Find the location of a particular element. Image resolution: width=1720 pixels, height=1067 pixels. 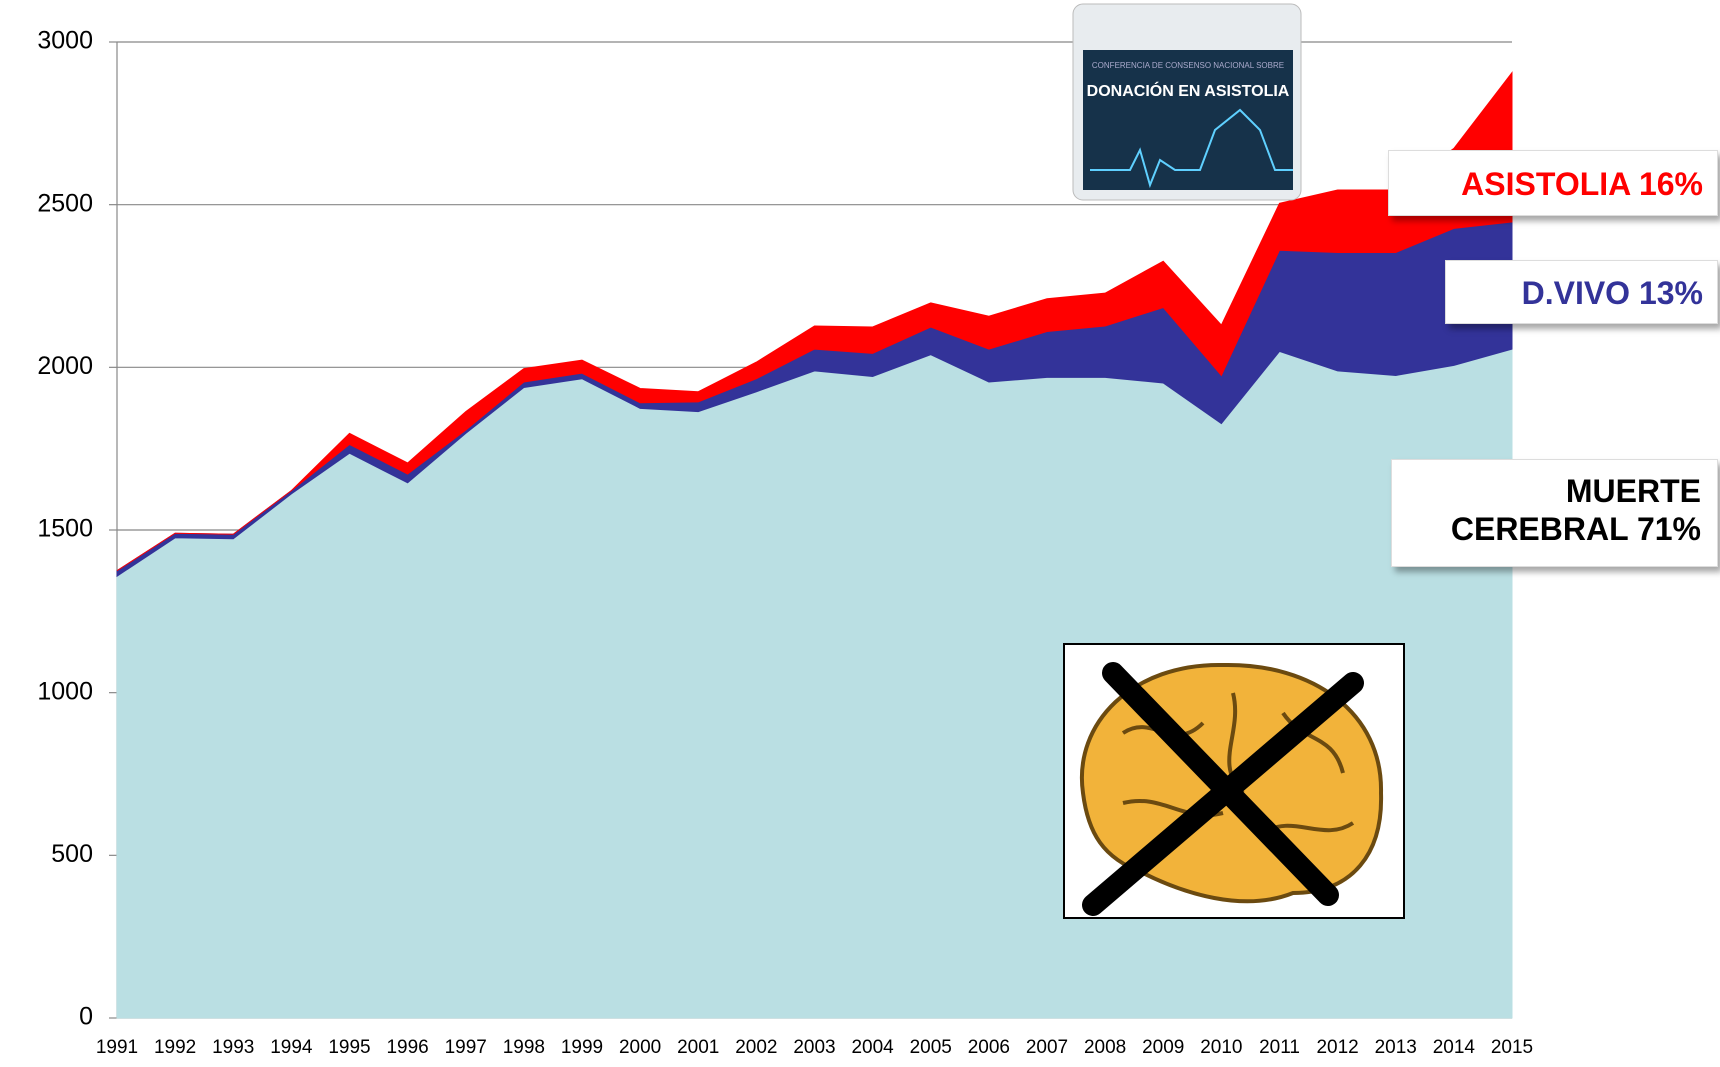

y-tick-label: 2000 is located at coordinates (65, 366).